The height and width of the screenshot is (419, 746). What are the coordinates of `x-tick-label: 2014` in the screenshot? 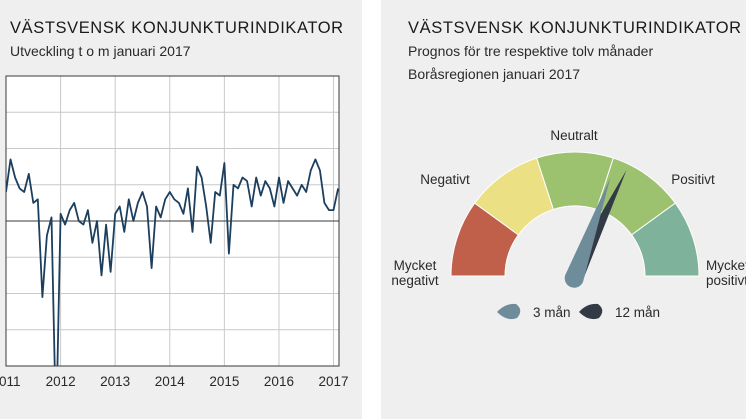 It's located at (170, 381).